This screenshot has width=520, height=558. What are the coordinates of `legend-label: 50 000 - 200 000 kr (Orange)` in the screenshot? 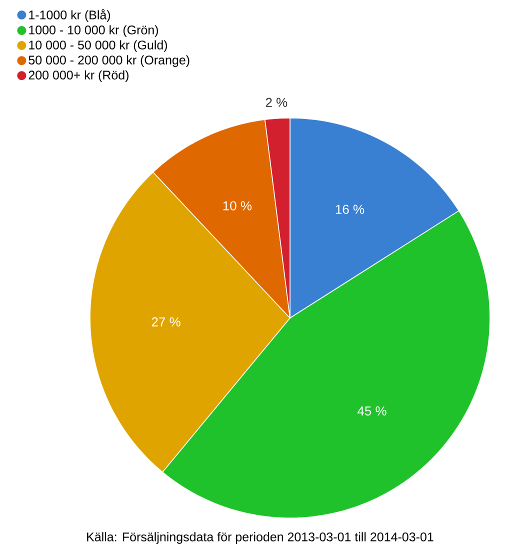 It's located at (109, 61).